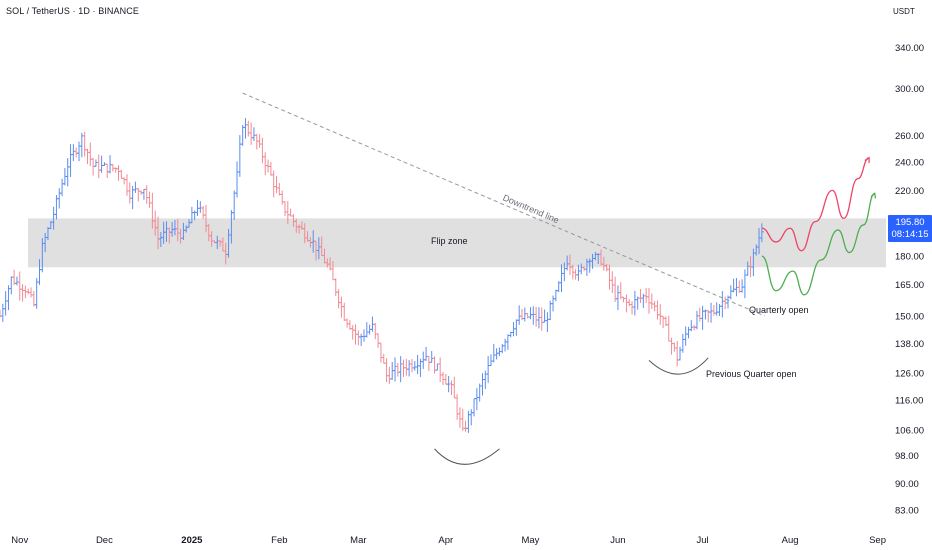  I want to click on previous-quarter-open-label: Previous Quarter open, so click(751, 374).